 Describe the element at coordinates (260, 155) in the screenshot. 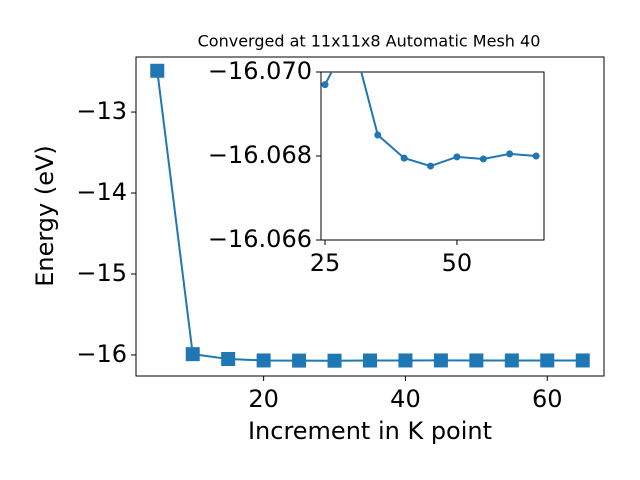

I see `y-tick-label: −16.068` at that location.